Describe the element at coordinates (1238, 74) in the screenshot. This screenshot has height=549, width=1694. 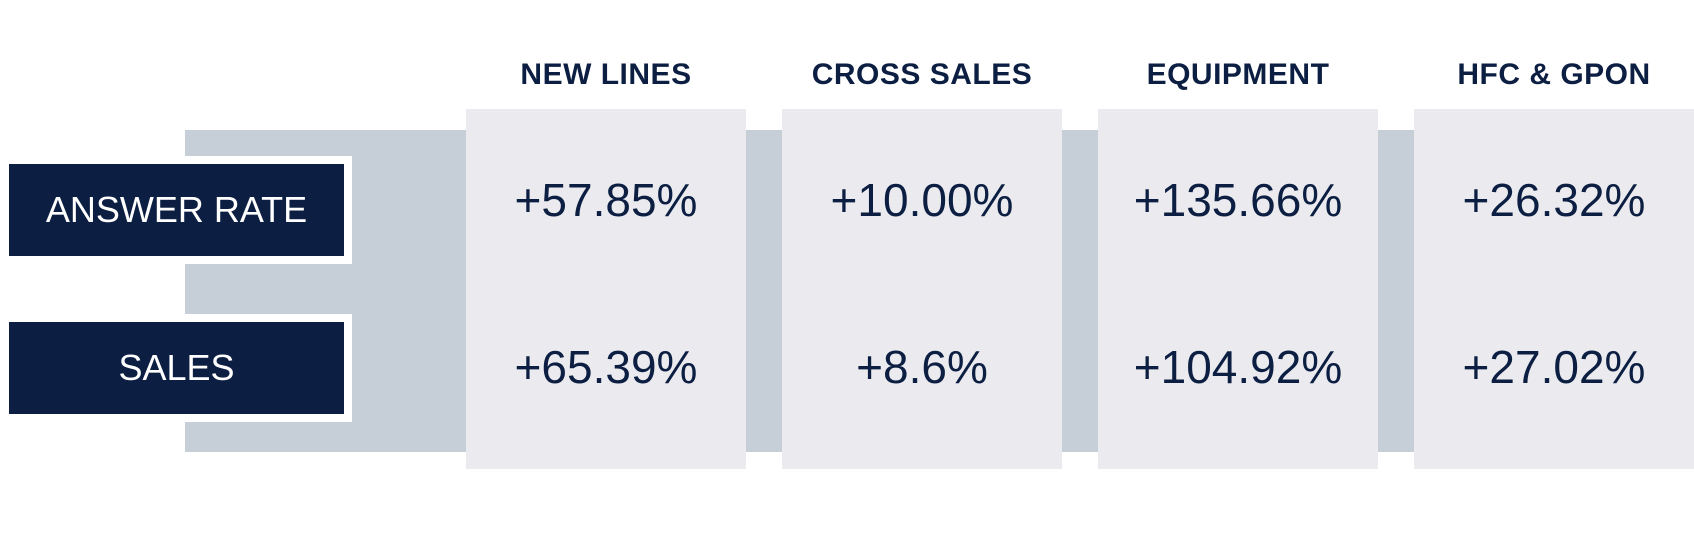
I see `column-header-equipment: EQUIPMENT` at that location.